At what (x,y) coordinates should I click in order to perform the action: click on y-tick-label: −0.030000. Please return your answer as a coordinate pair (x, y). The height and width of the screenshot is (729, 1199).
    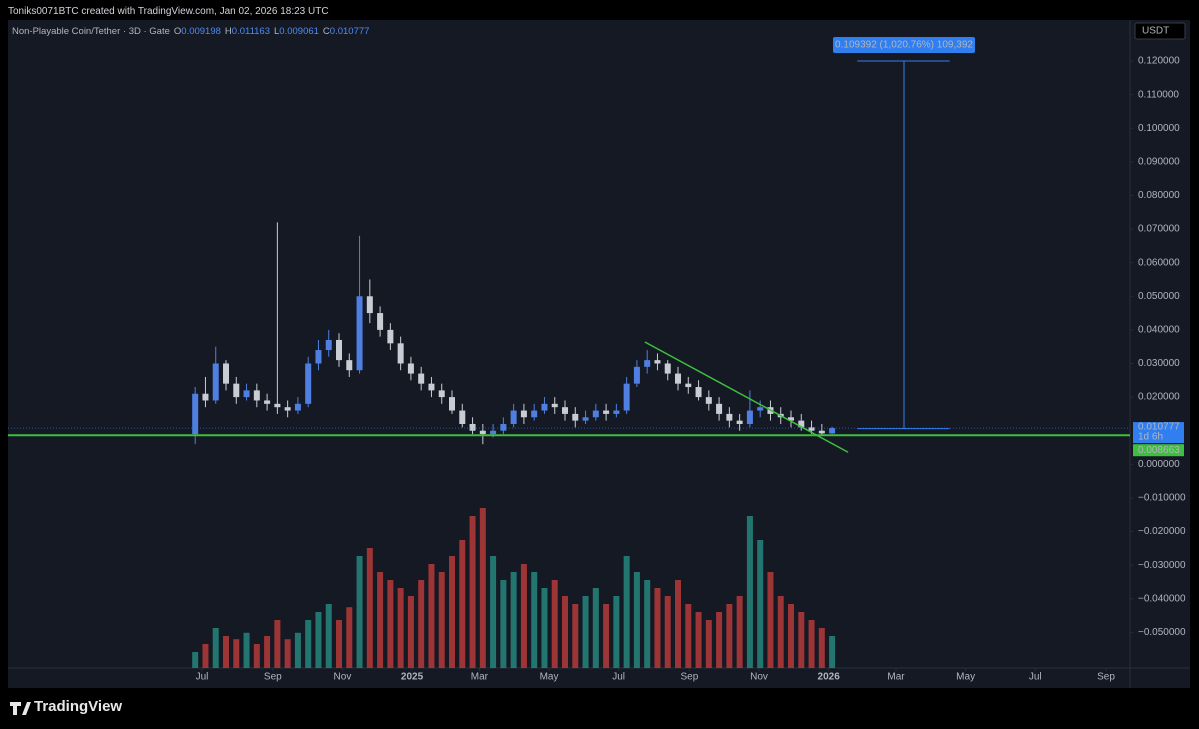
    Looking at the image, I should click on (1162, 565).